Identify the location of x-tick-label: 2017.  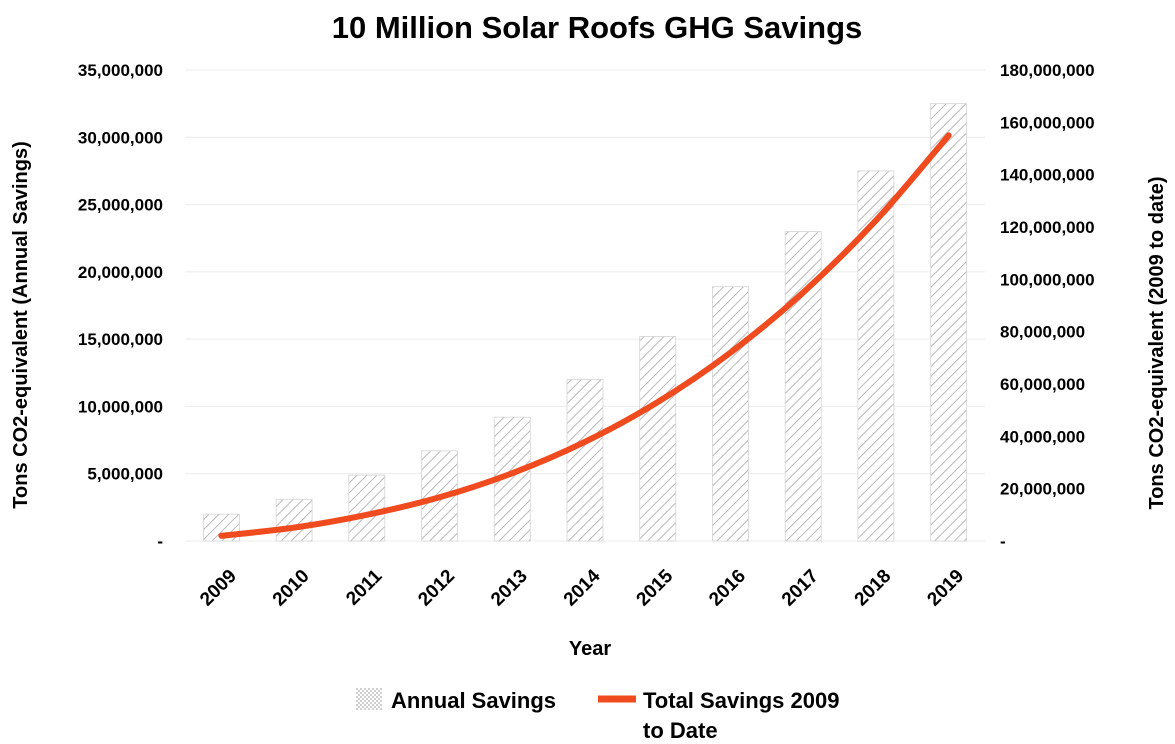
(800, 588).